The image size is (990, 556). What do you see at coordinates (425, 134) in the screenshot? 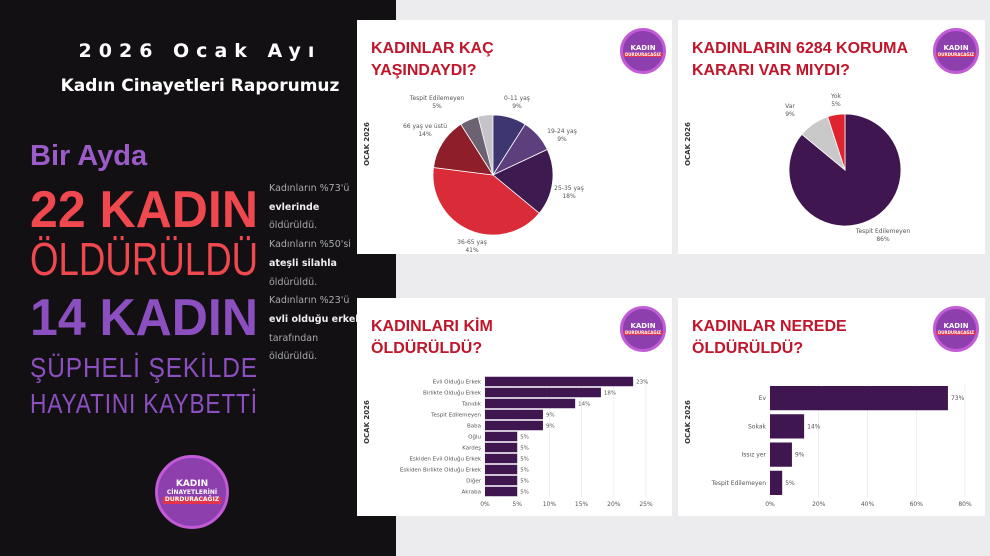
I see `slice-value: 14%` at bounding box center [425, 134].